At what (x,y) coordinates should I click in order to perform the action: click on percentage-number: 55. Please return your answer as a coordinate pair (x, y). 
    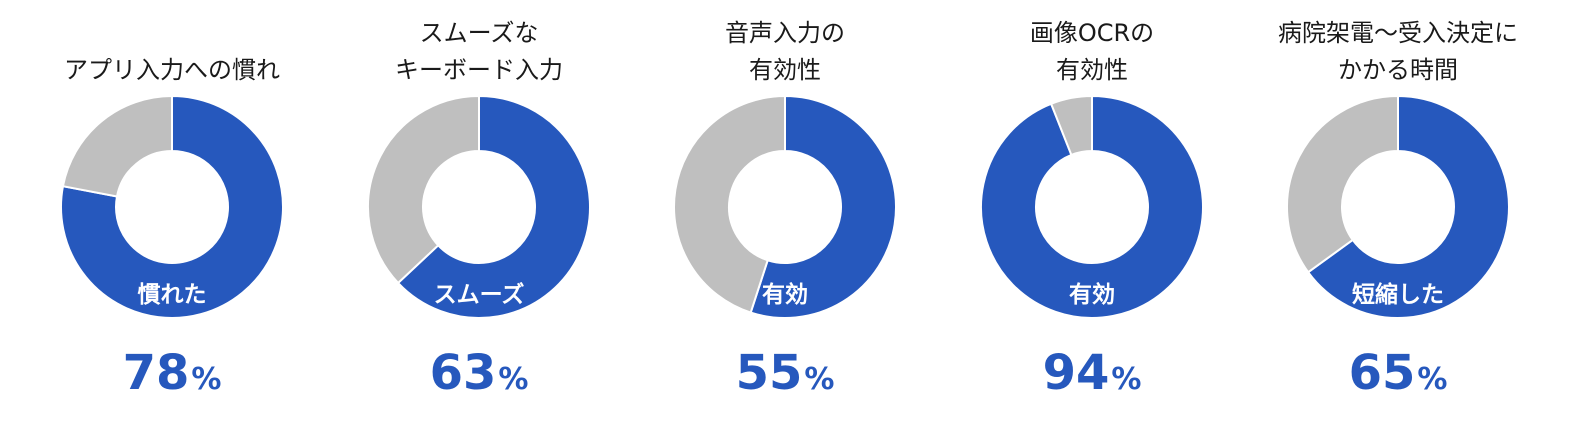
    Looking at the image, I should click on (769, 373).